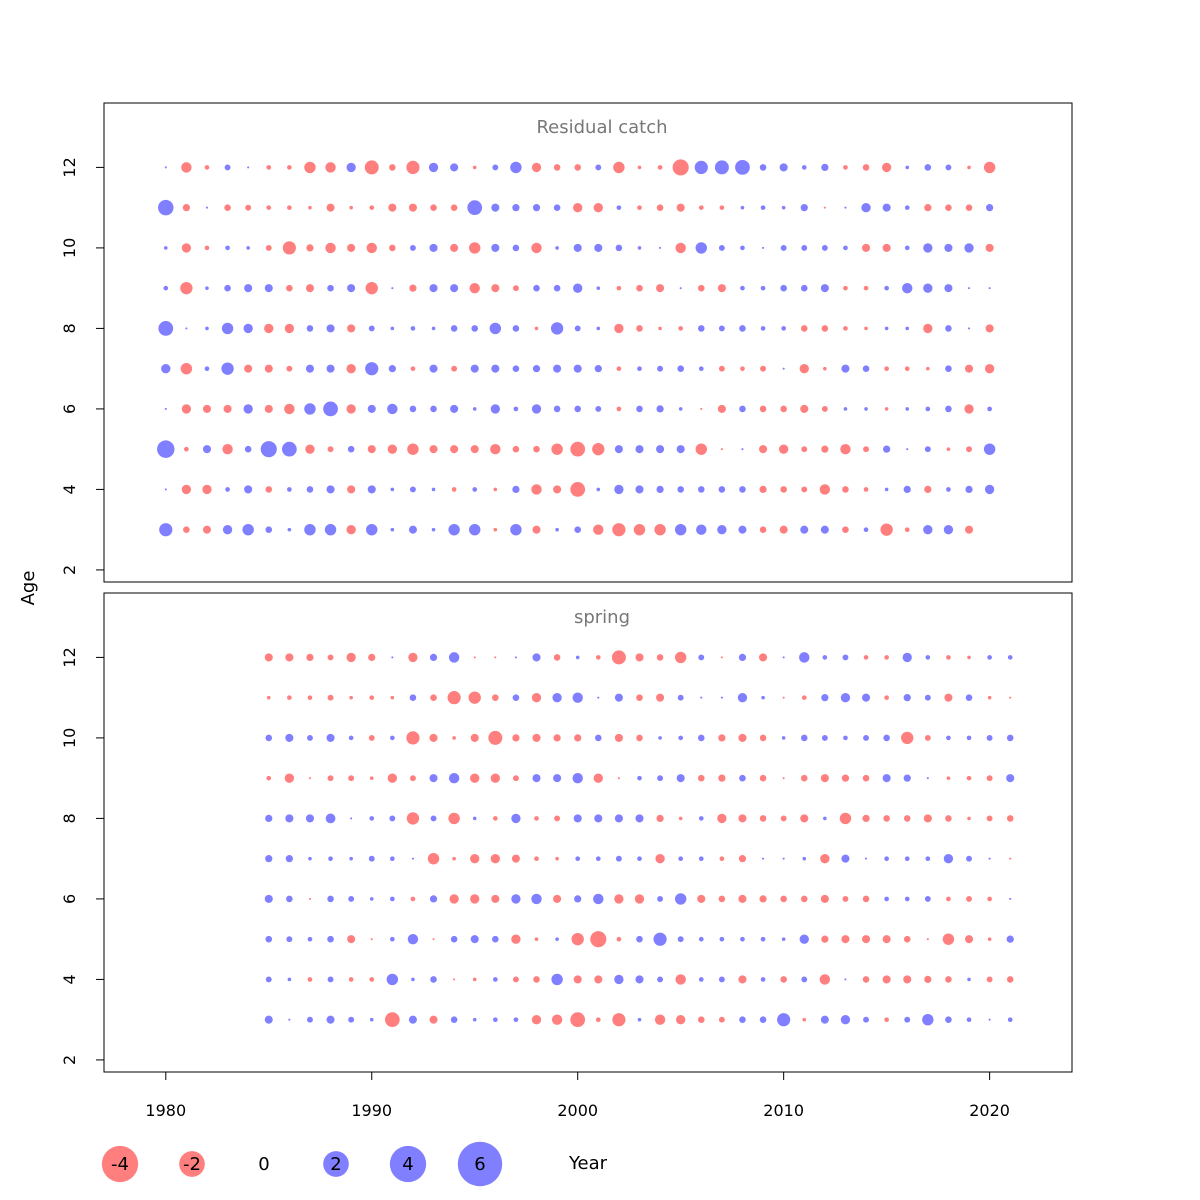 Image resolution: width=1200 pixels, height=1200 pixels. What do you see at coordinates (408, 1164) in the screenshot?
I see `legend-bubble` at bounding box center [408, 1164].